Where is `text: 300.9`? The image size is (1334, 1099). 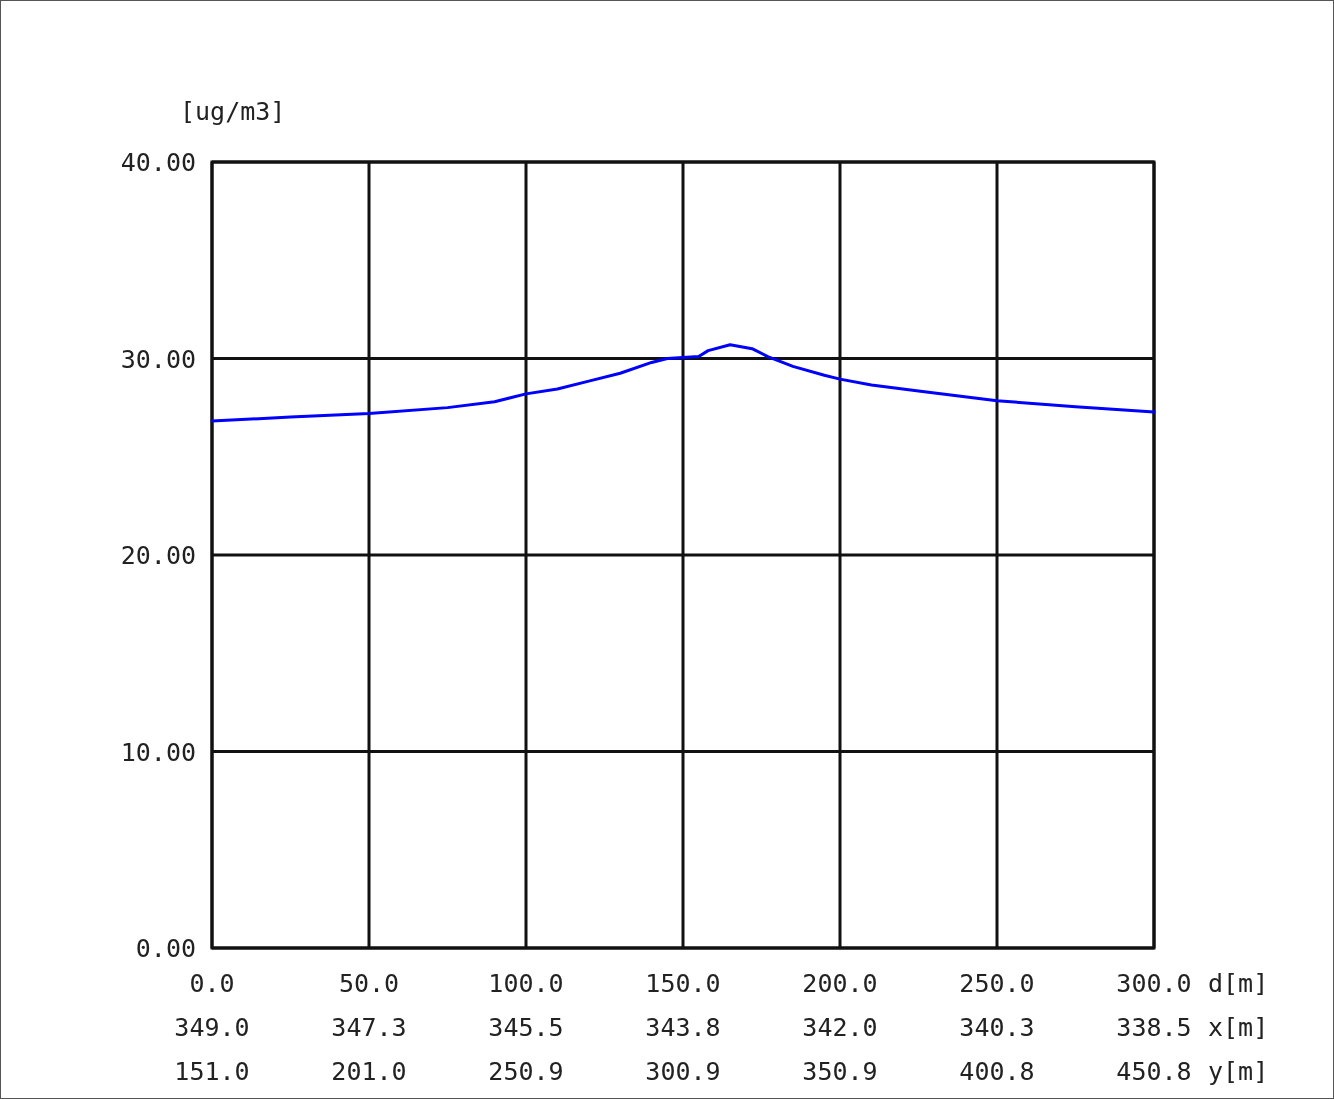 text: 300.9 is located at coordinates (683, 1071).